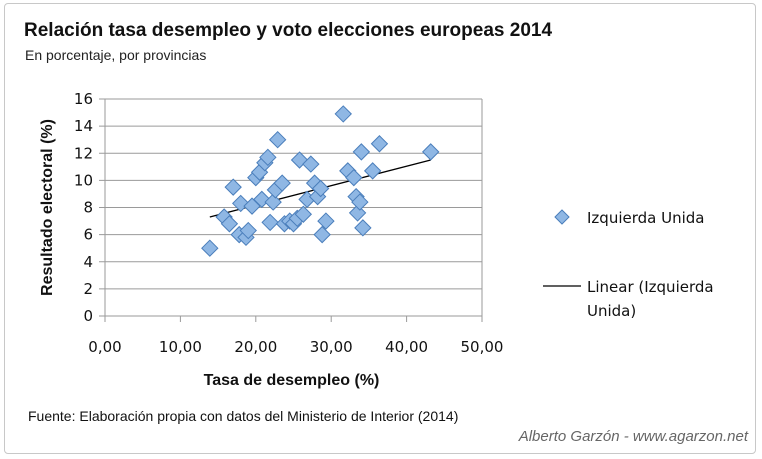  I want to click on y-tick-label: 6, so click(88, 235).